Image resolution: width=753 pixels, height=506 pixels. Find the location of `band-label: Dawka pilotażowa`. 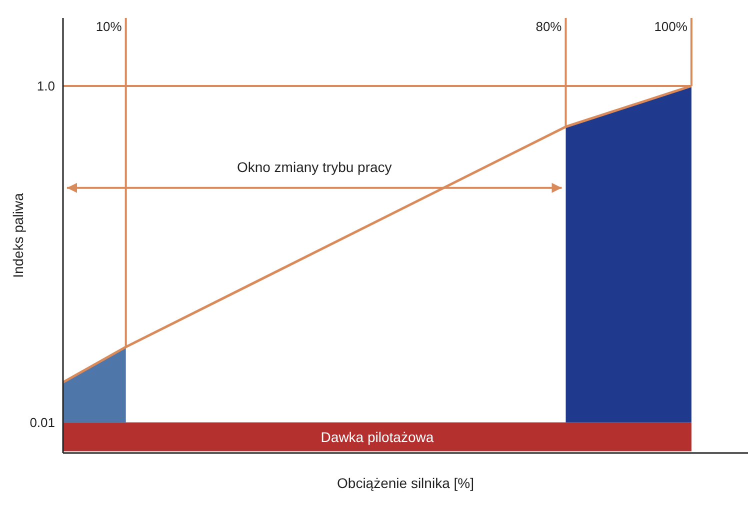

band-label: Dawka pilotażowa is located at coordinates (377, 436).